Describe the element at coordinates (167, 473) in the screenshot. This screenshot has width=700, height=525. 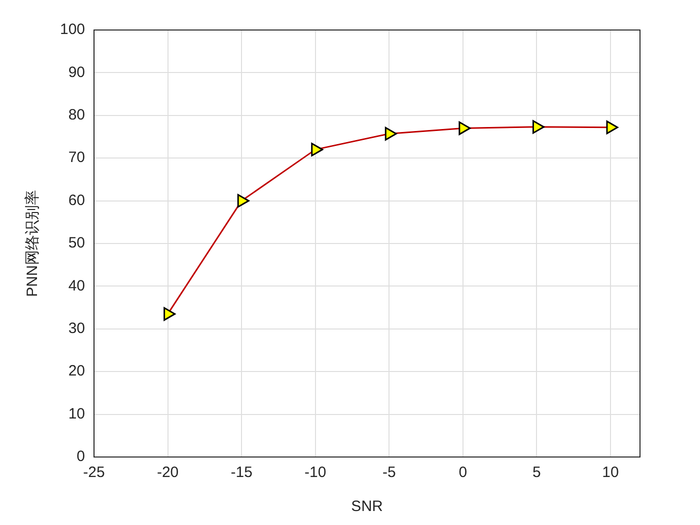
I see `x-tick-label: -20` at that location.